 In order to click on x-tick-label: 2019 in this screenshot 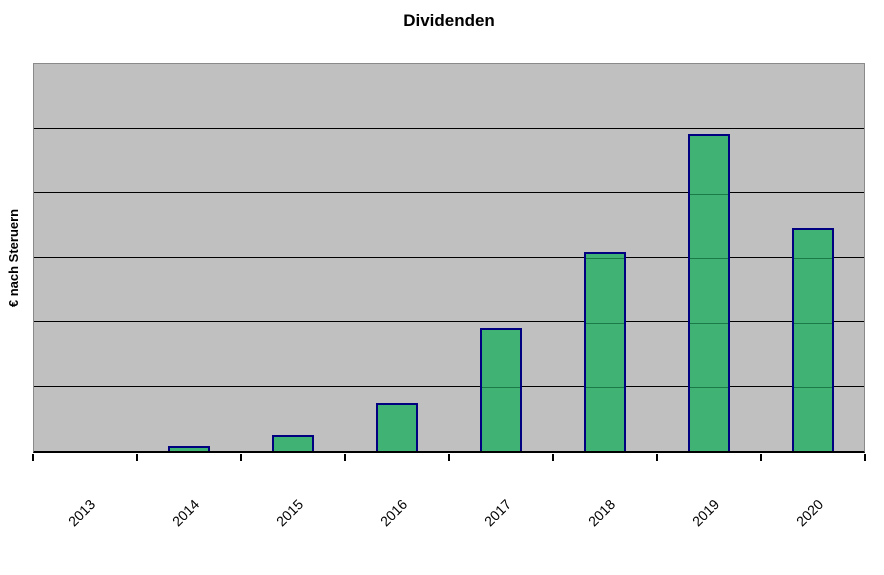, I will do `click(705, 513)`.